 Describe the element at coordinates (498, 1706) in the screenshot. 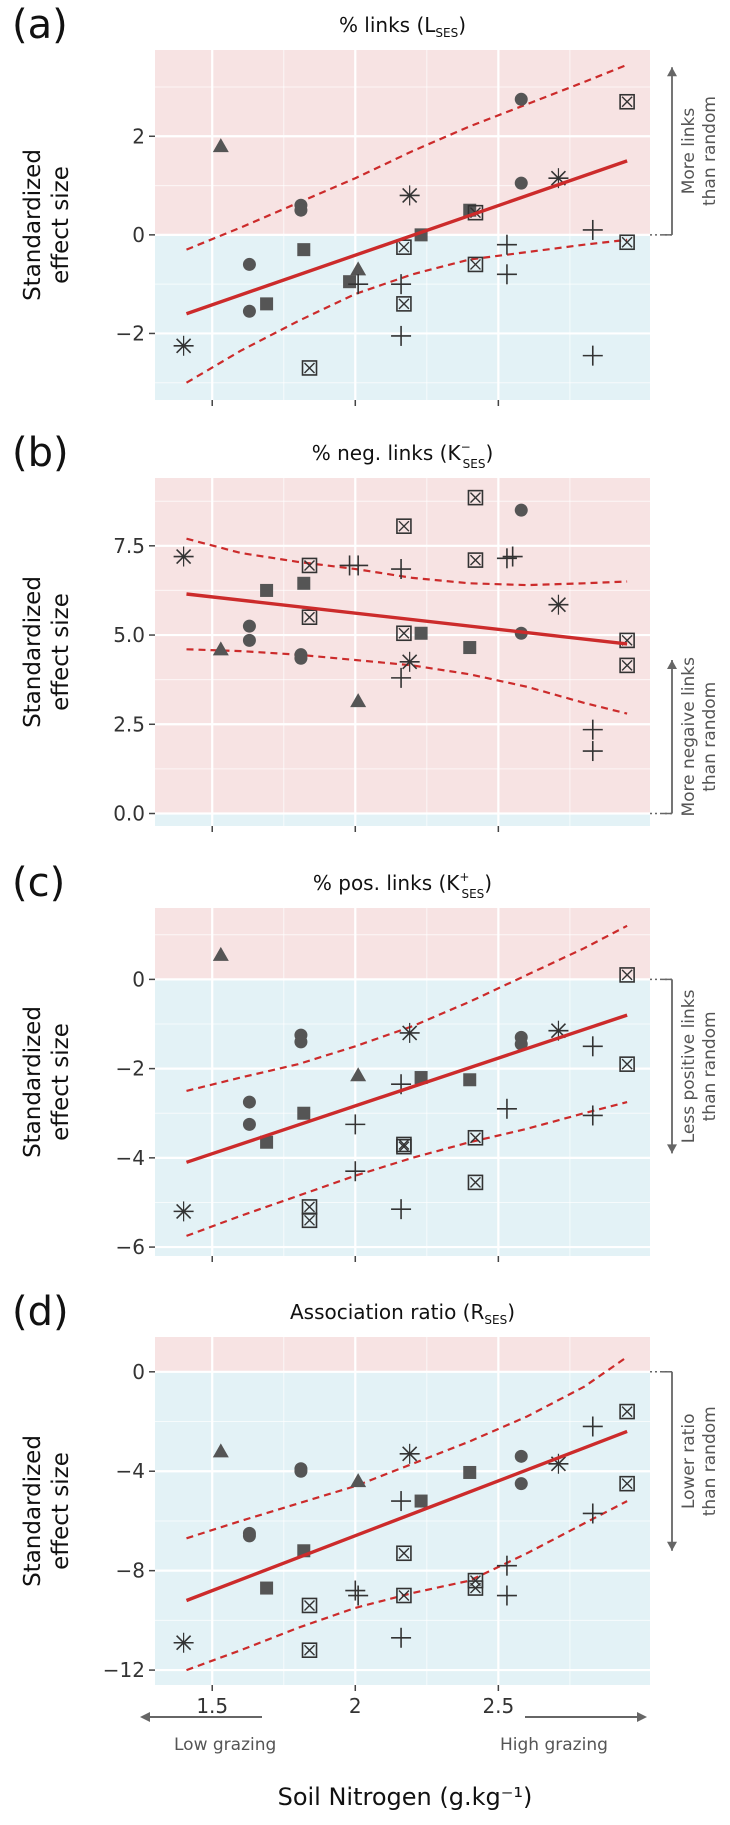

I see `x-tick-label: 2.5` at that location.